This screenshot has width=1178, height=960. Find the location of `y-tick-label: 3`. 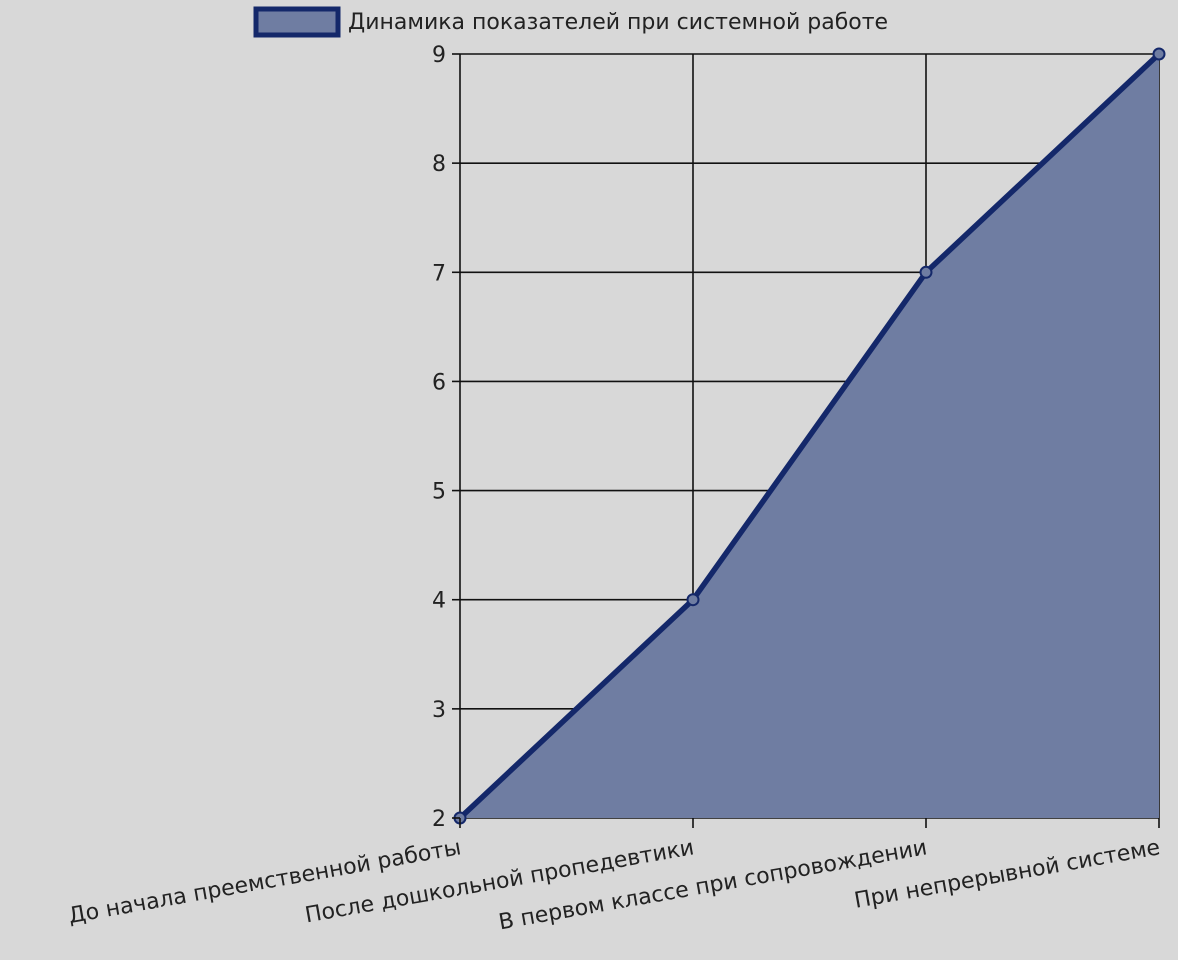

y-tick-label: 3 is located at coordinates (439, 710).